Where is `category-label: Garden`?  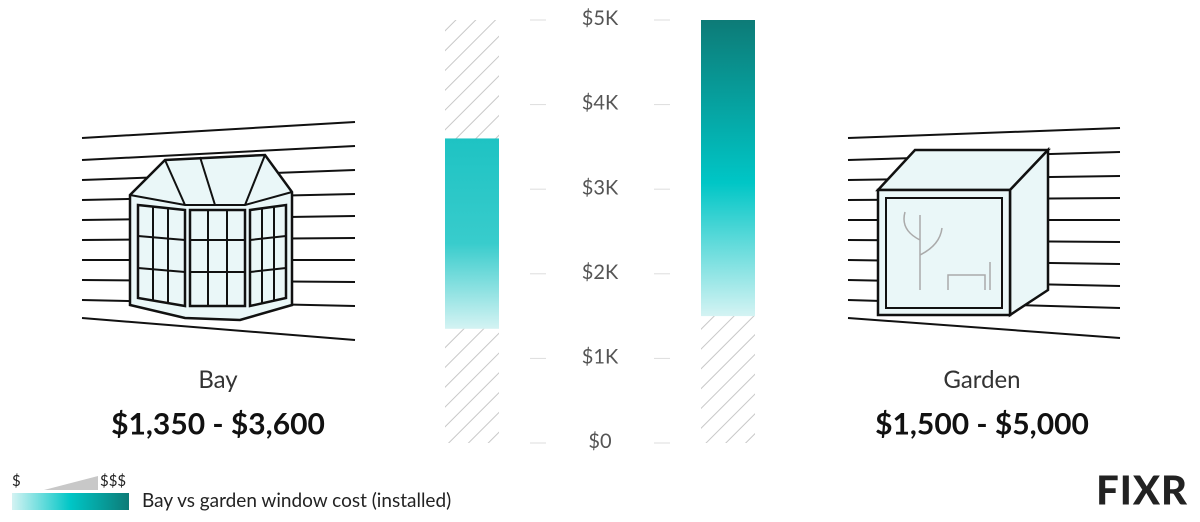
category-label: Garden is located at coordinates (981, 379).